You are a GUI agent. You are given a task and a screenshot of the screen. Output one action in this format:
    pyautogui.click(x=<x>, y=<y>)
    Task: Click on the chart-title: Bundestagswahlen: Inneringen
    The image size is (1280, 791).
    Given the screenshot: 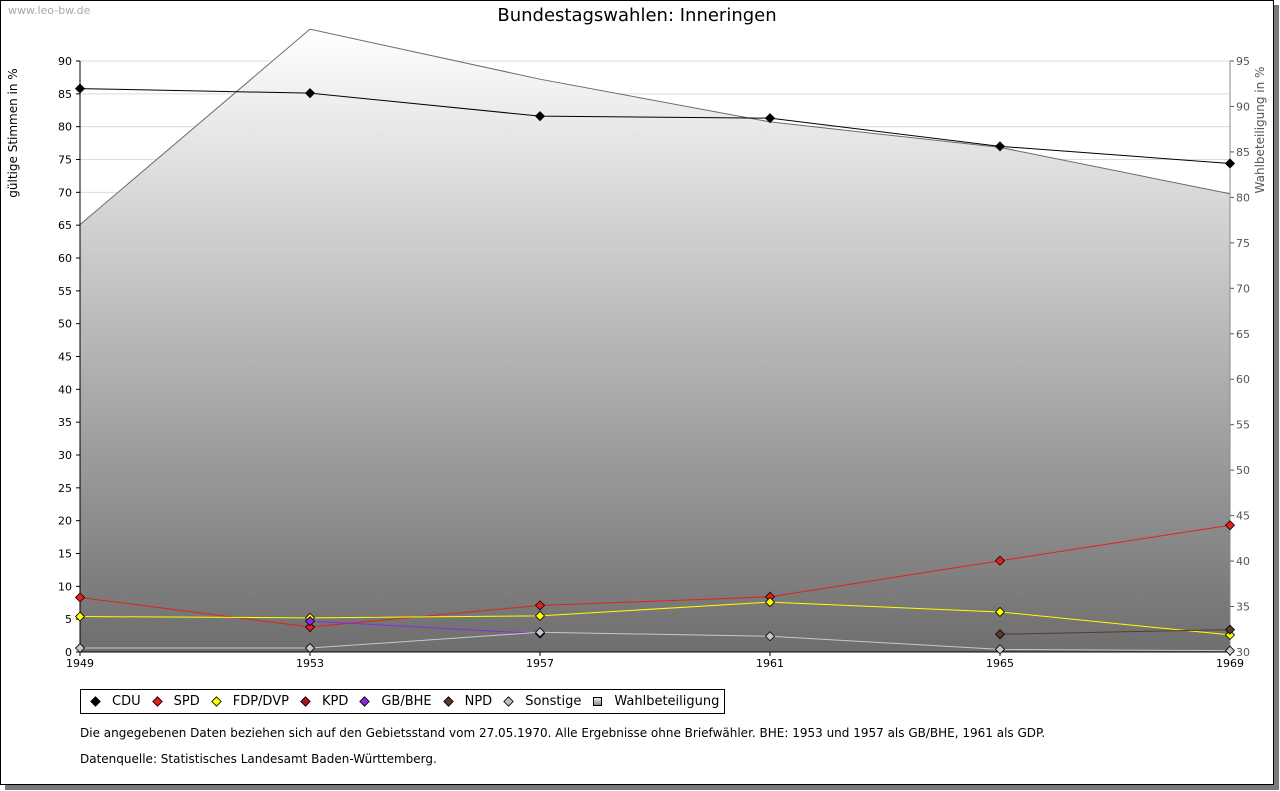 What is the action you would take?
    pyautogui.click(x=636, y=15)
    